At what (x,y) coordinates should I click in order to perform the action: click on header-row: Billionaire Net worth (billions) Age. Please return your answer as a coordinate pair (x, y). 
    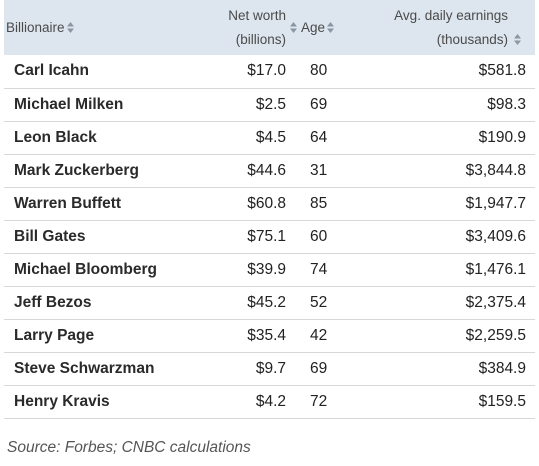
    Looking at the image, I should click on (269, 27).